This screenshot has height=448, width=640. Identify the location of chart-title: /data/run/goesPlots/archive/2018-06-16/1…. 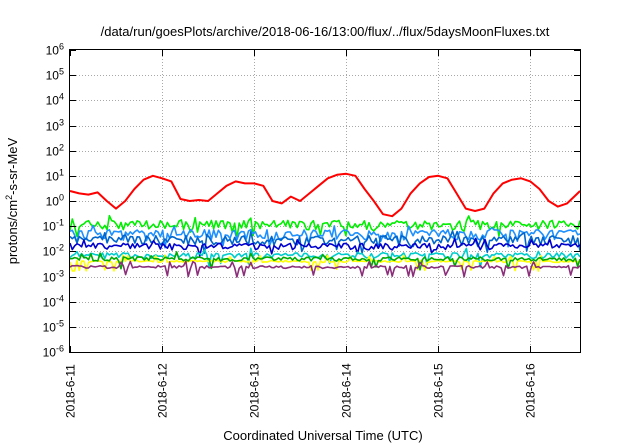
(325, 31).